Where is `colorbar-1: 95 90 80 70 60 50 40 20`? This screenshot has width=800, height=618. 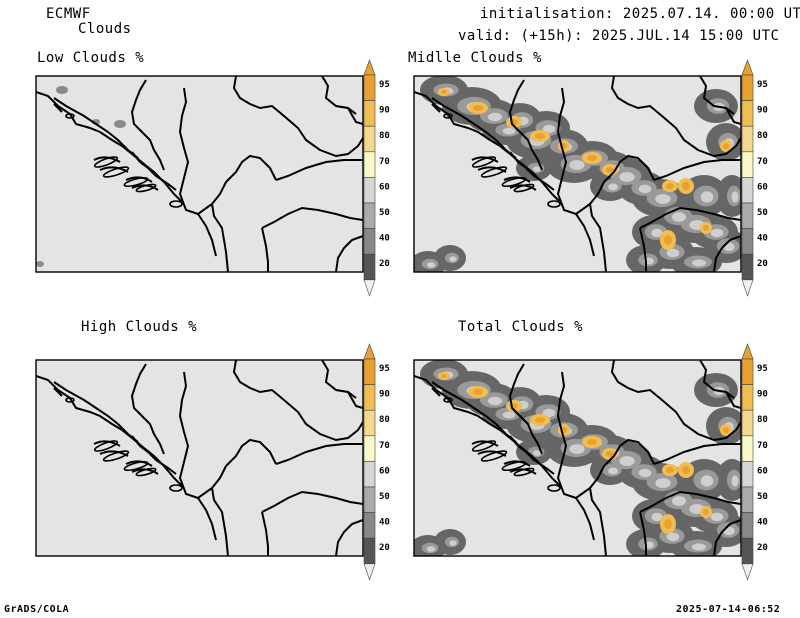 colorbar-1: 95 90 80 70 60 50 40 20 is located at coordinates (754, 178).